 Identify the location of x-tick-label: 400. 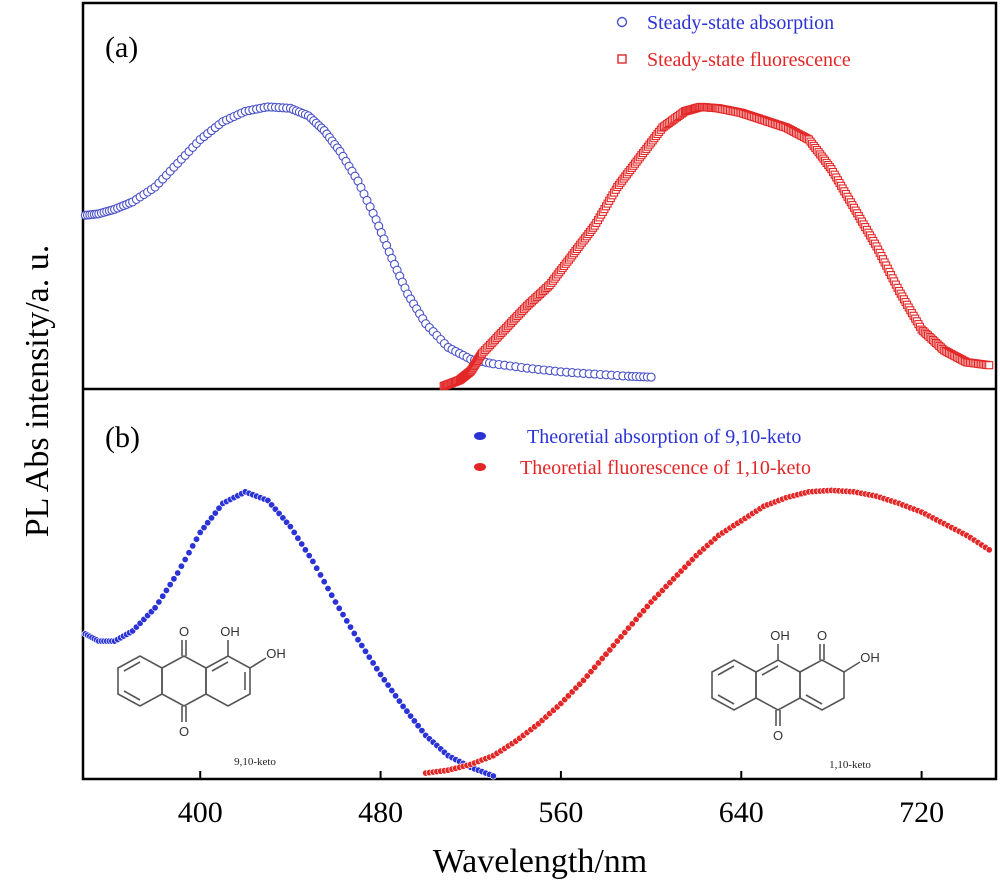
(200, 812).